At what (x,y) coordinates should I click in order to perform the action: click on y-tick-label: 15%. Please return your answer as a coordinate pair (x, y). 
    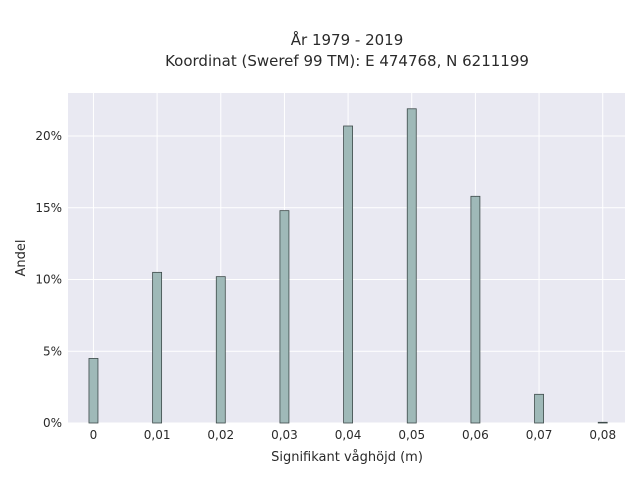
    Looking at the image, I should click on (48, 208).